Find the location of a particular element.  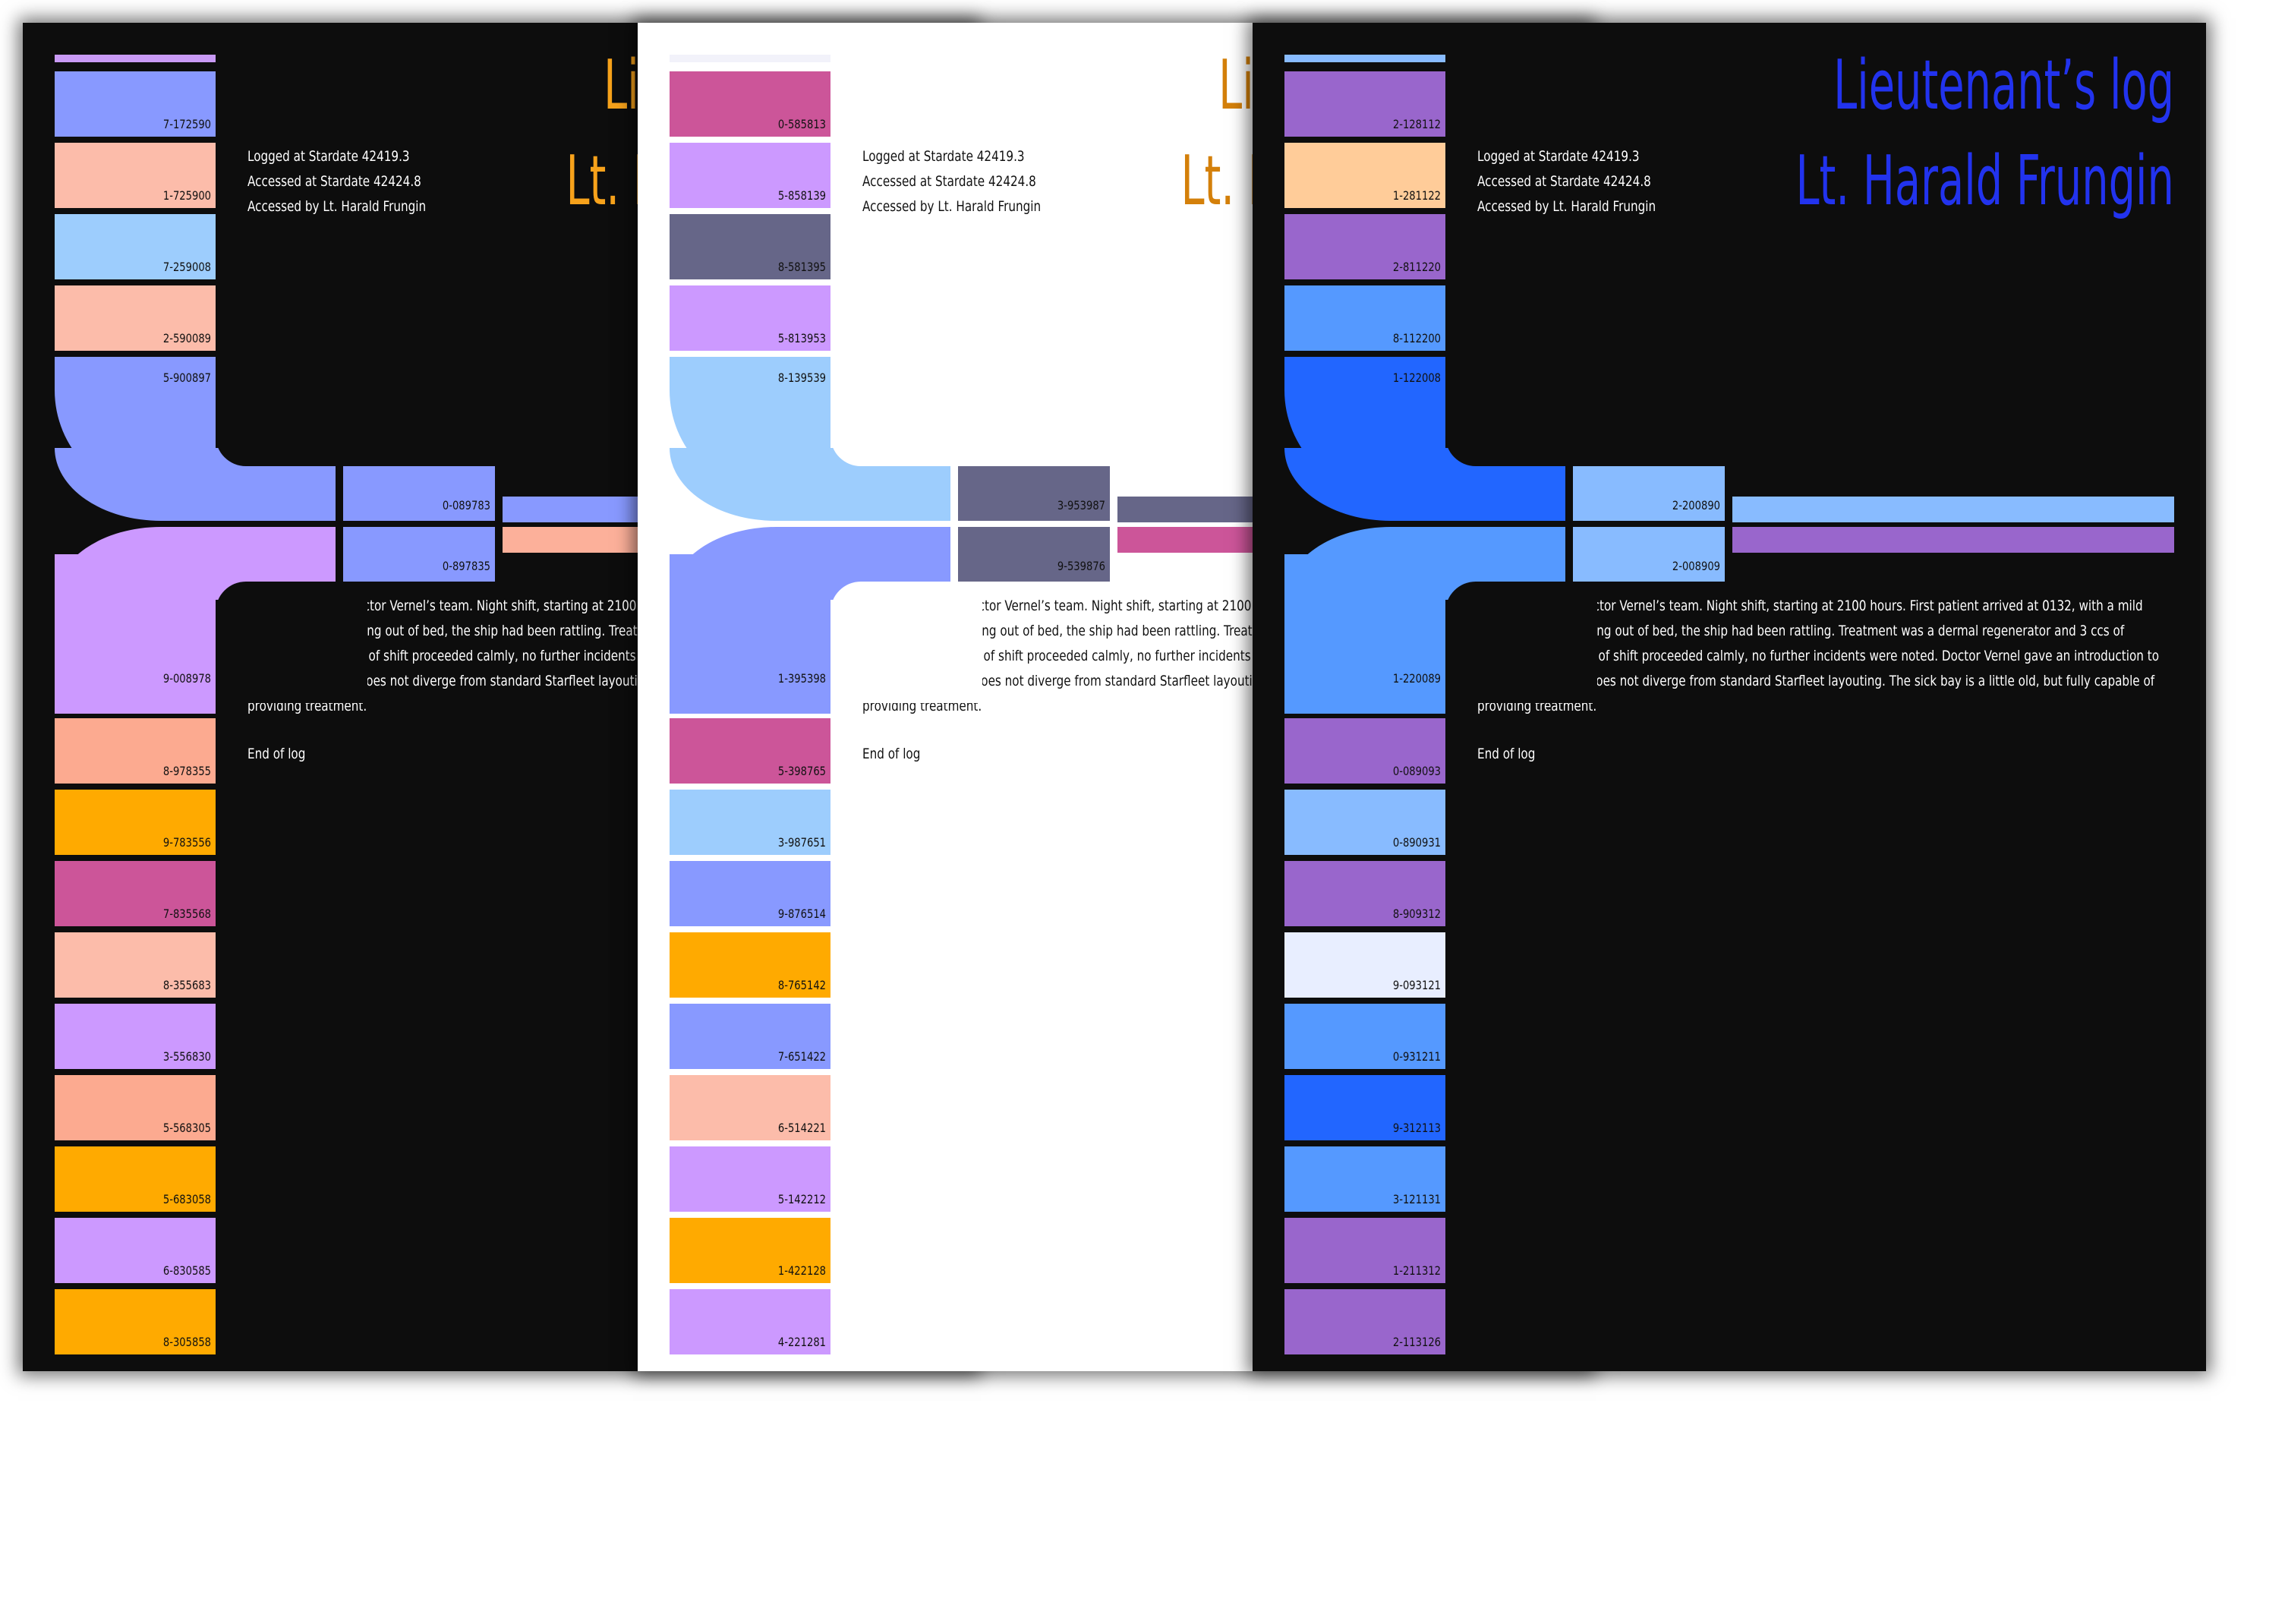

panel-code: 3-987651 is located at coordinates (801, 843).